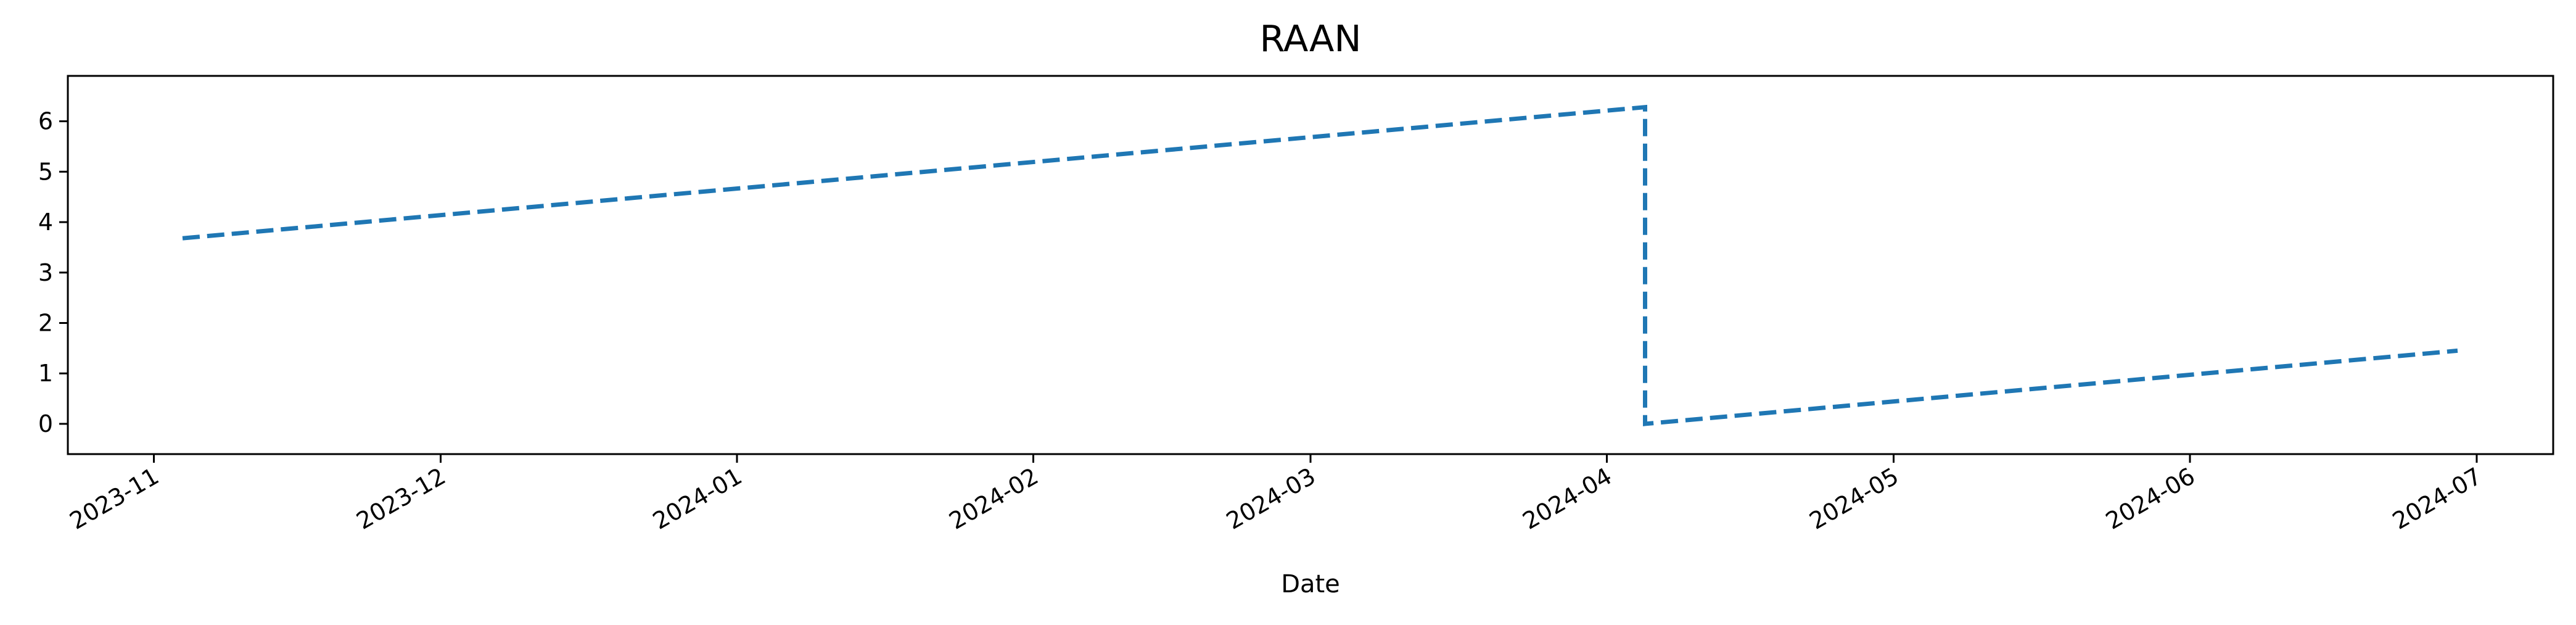  I want to click on chart-title: RAAN, so click(1310, 38).